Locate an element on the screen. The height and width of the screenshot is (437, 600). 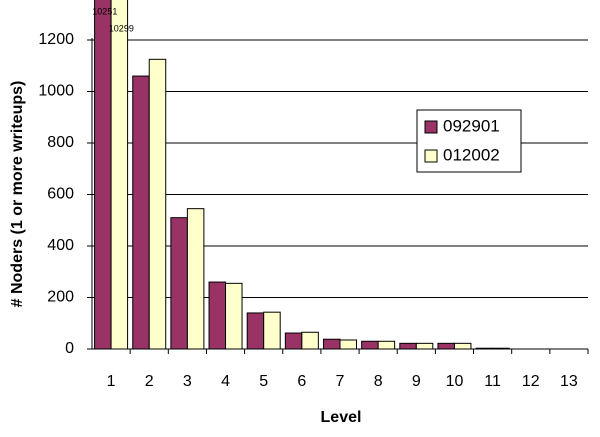
x-tick-label: 11 is located at coordinates (492, 381).